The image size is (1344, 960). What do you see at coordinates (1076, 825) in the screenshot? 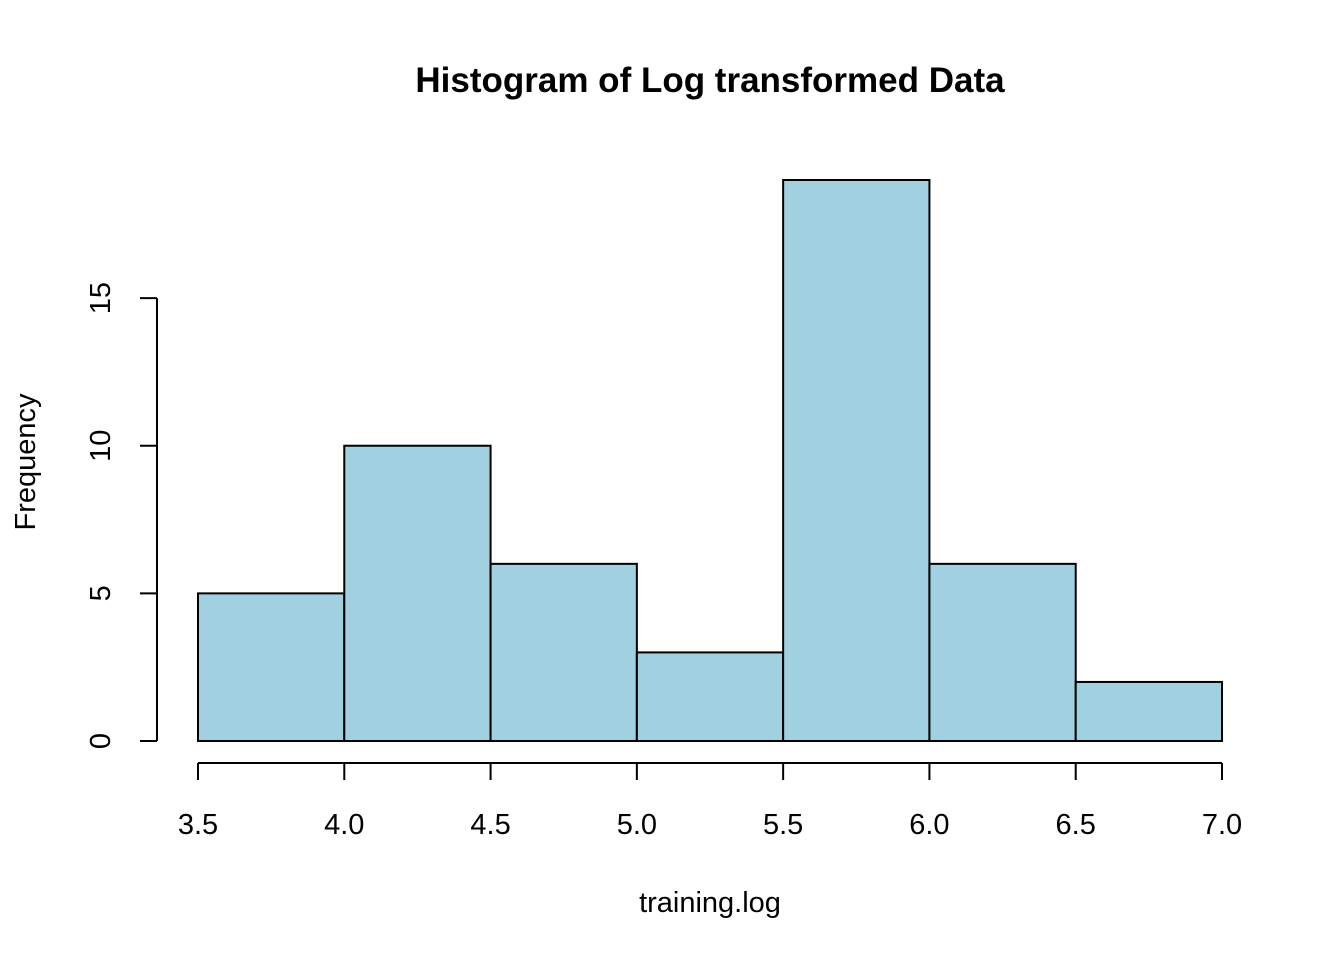
I see `x-tick-label: 6.5` at bounding box center [1076, 825].